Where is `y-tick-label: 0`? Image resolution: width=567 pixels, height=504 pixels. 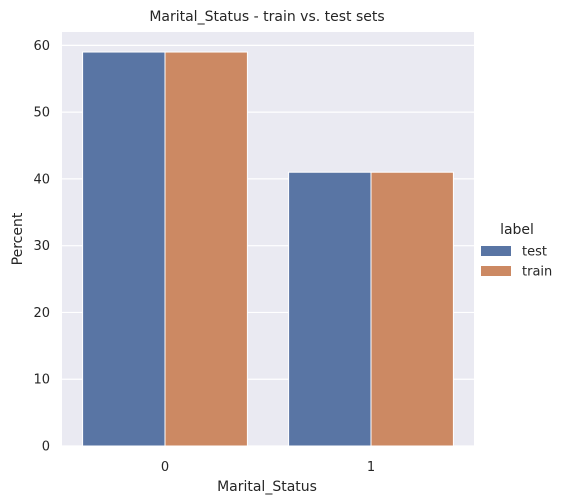
y-tick-label: 0 is located at coordinates (46, 447).